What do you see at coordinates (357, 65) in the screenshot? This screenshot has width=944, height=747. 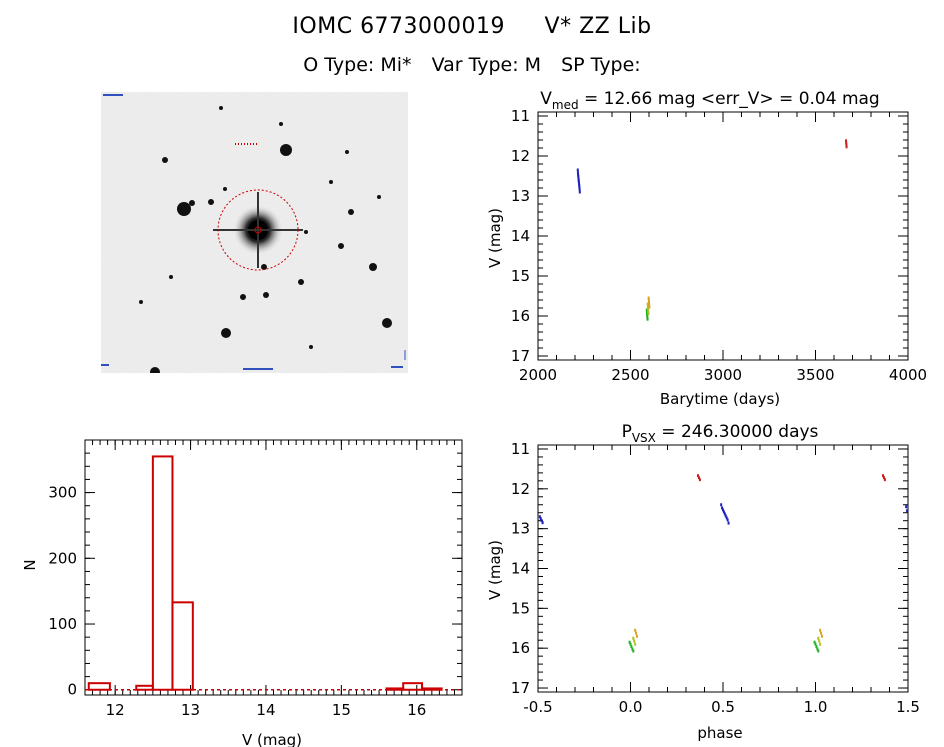 I see `o-type: O Type: Mi*` at bounding box center [357, 65].